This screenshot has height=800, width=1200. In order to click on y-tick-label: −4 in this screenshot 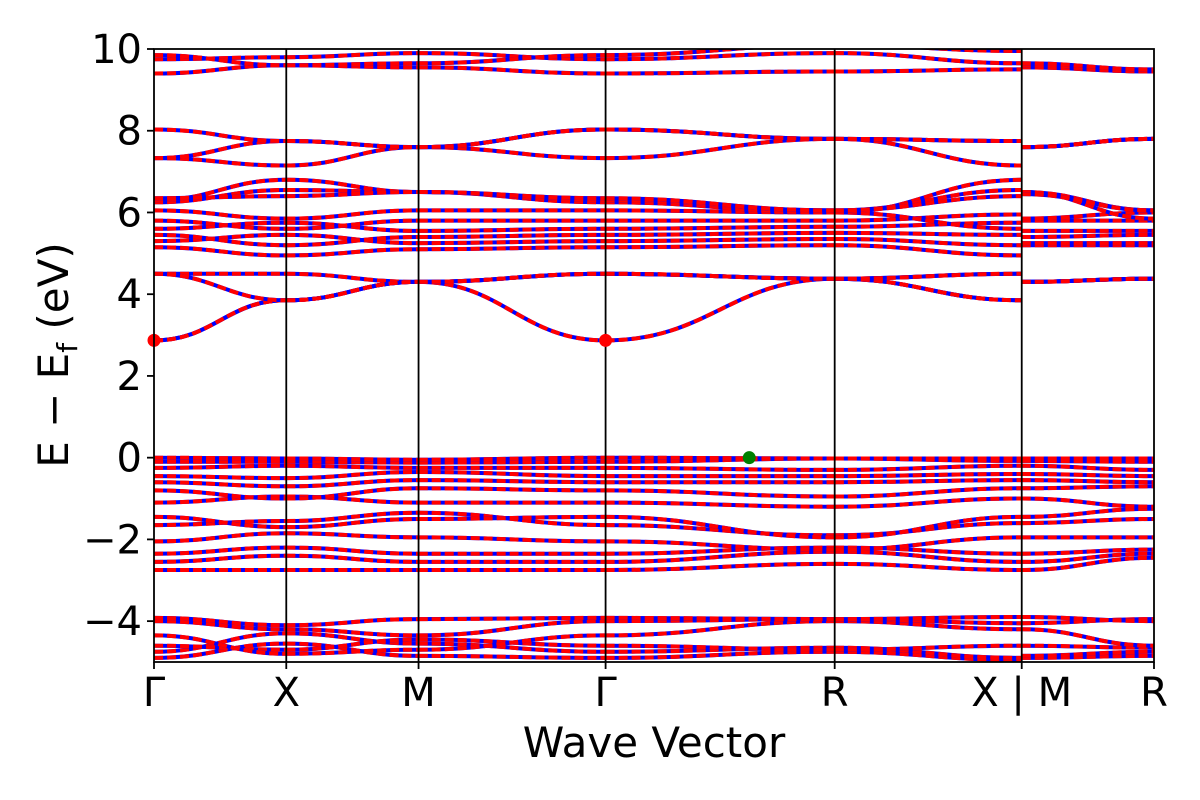, I will do `click(112, 622)`.